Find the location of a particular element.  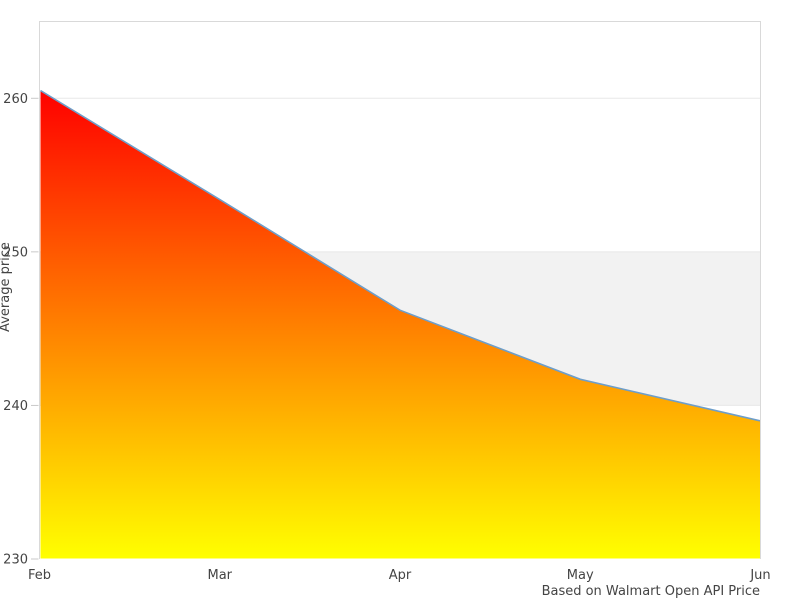

x-tick-label: Feb is located at coordinates (39, 575).